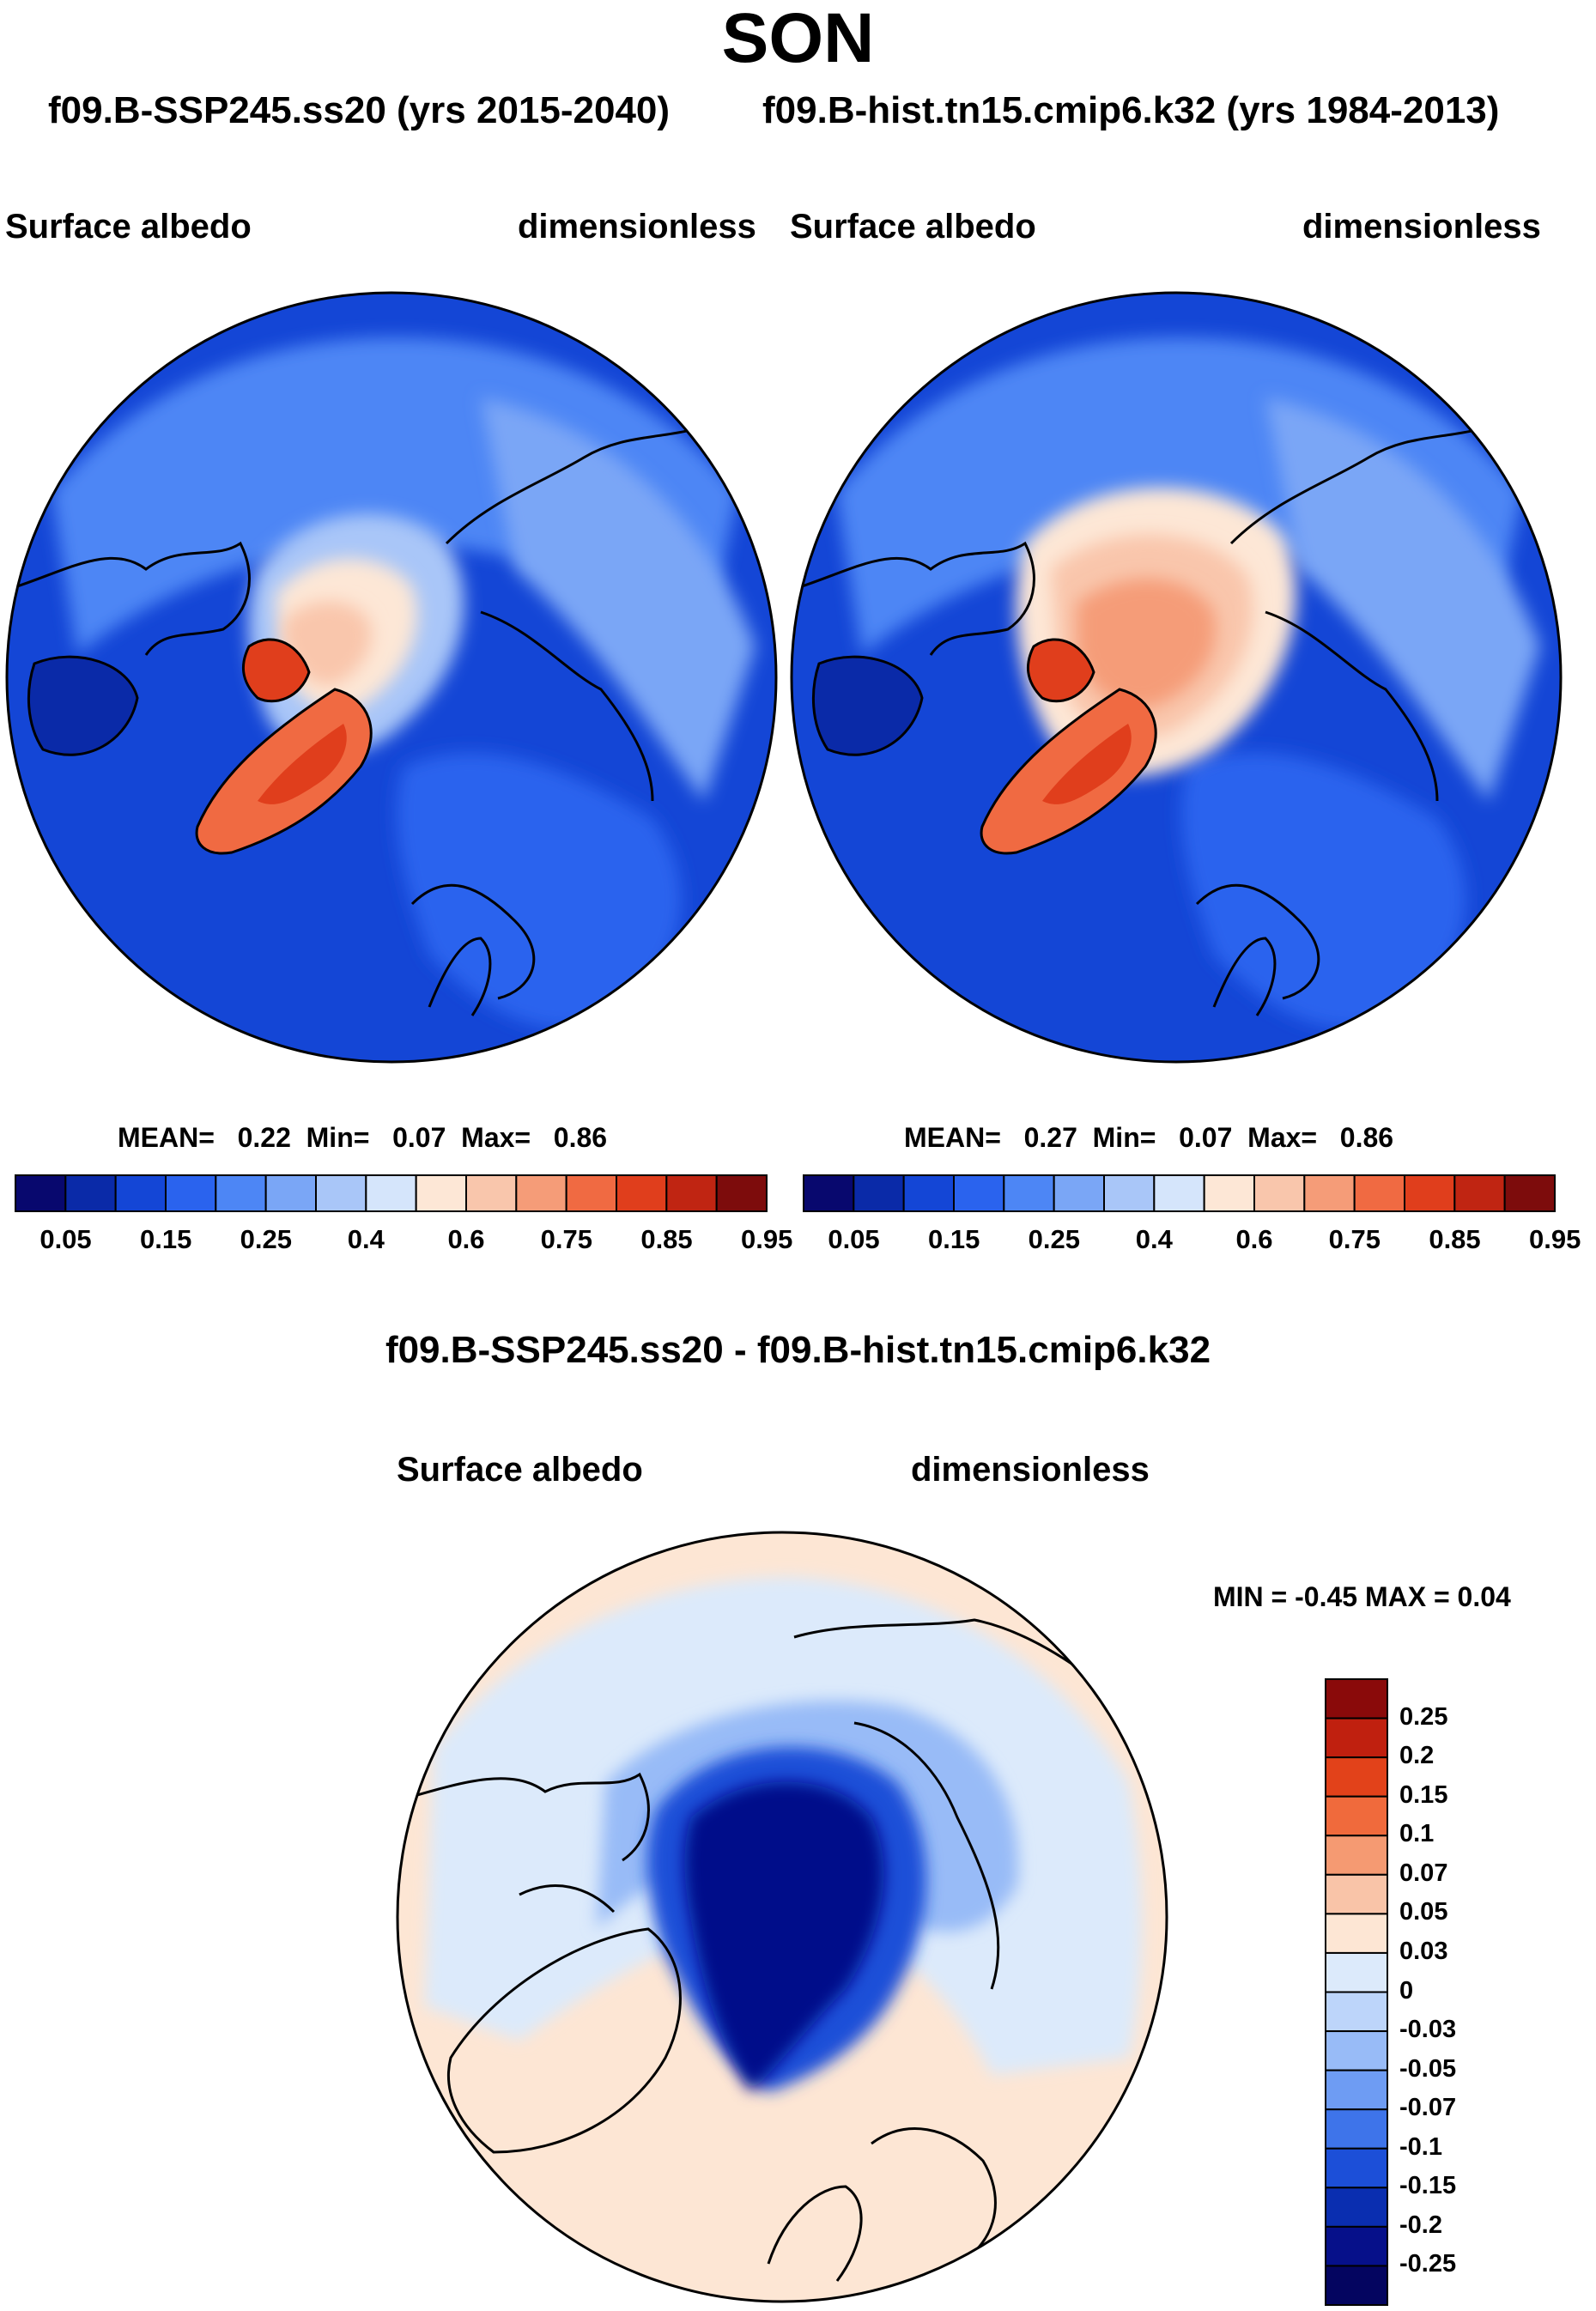 This screenshot has width=1596, height=2311. I want to click on main-title: SON, so click(798, 39).